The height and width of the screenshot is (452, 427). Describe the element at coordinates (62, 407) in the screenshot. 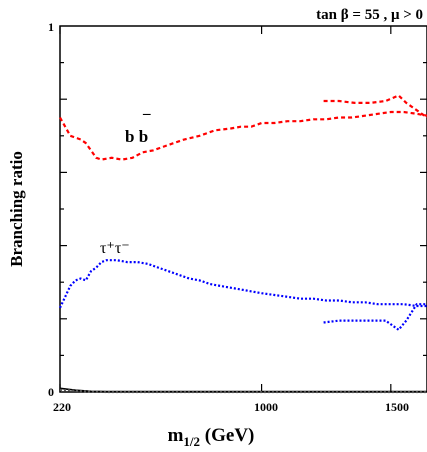

I see `x-tick-label-220: 220` at that location.